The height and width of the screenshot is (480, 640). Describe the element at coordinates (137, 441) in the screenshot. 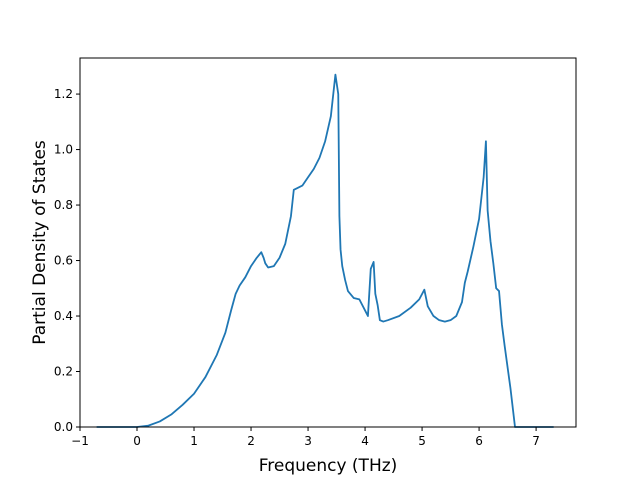

I see `x-tick-label: 0` at that location.